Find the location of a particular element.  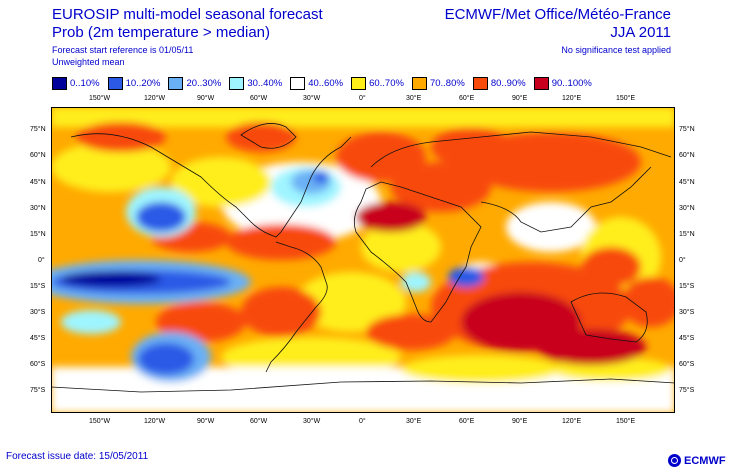

lon-label-bottom: 90°E is located at coordinates (520, 421).